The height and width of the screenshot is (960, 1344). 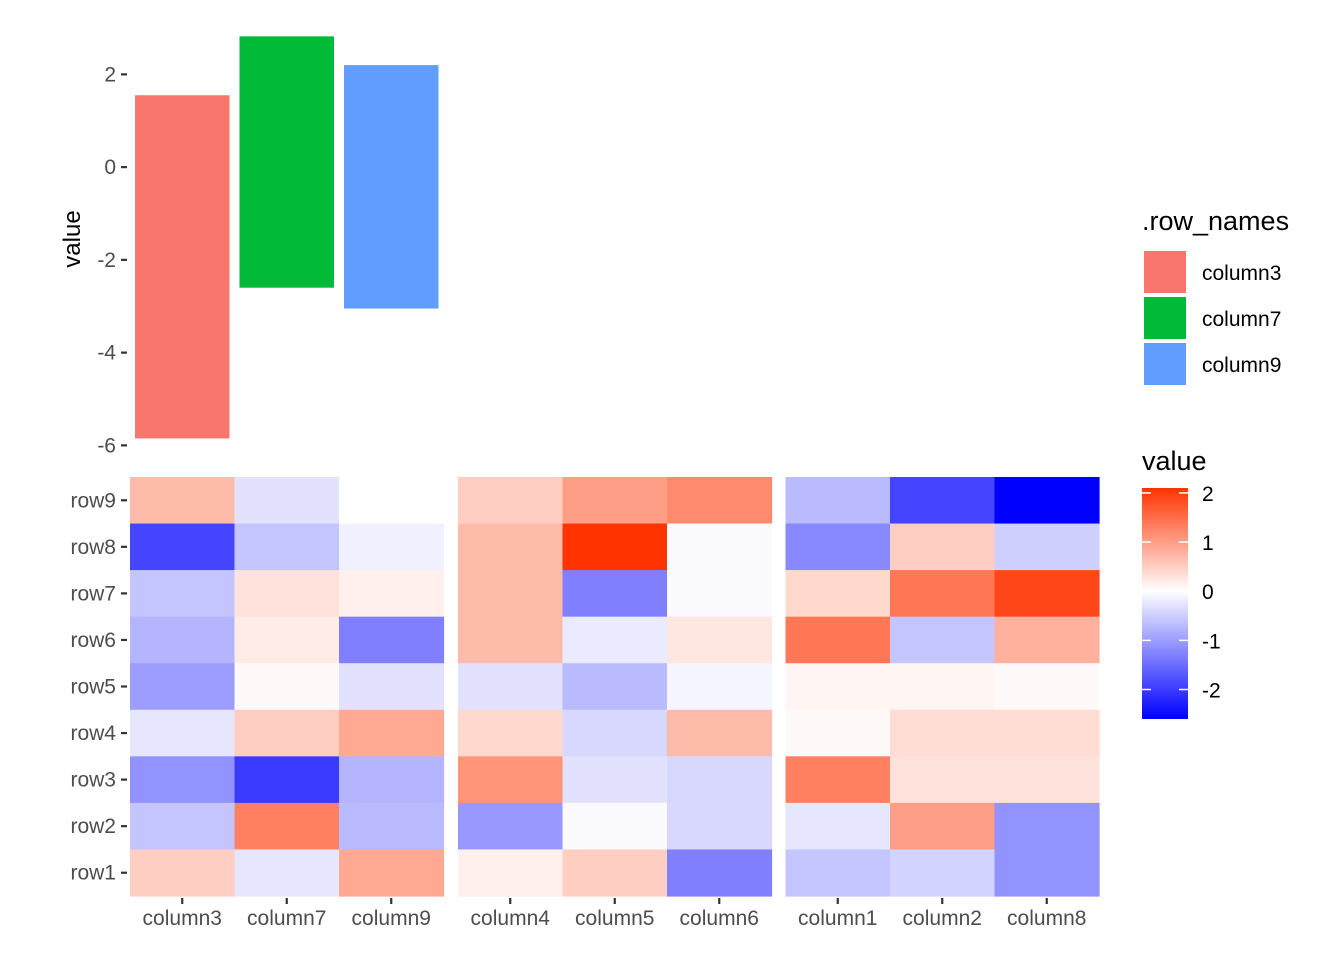 I want to click on colorbar-tick-label: 0, so click(x=1208, y=592).